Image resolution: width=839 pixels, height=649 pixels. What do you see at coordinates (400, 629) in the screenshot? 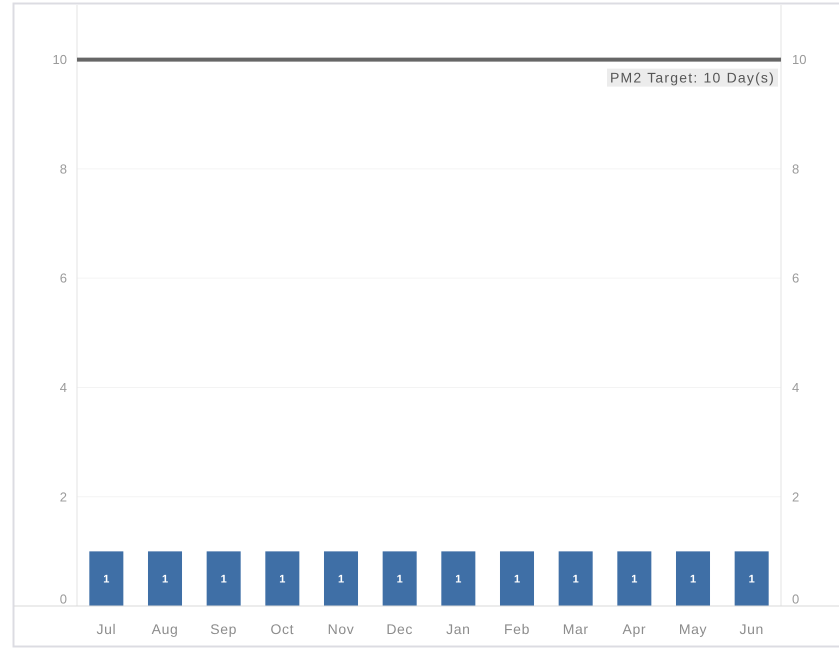
I see `x-tick-label: Dec` at bounding box center [400, 629].